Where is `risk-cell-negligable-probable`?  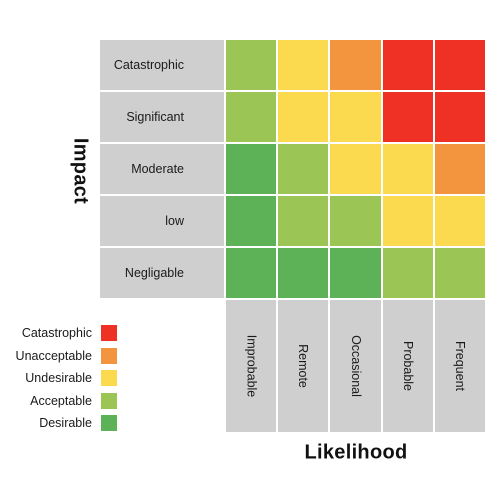 risk-cell-negligable-probable is located at coordinates (408, 274).